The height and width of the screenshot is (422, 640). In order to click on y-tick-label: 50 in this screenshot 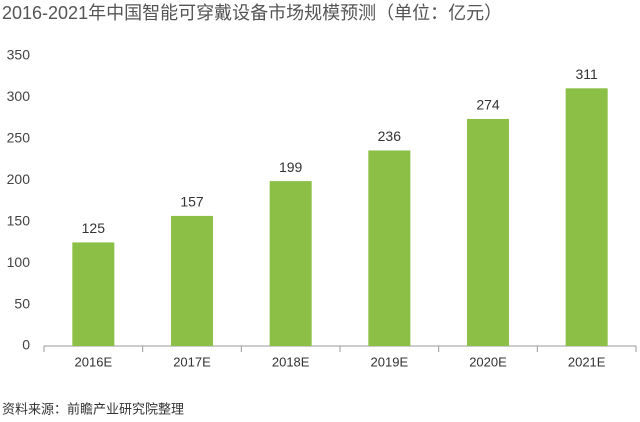, I will do `click(22, 303)`.